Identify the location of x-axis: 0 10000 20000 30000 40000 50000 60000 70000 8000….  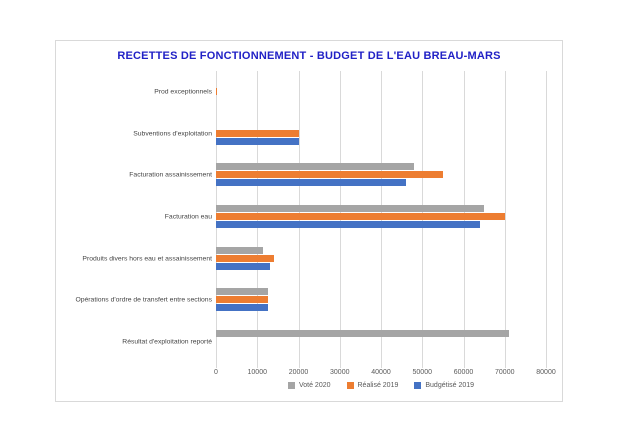
(385, 374).